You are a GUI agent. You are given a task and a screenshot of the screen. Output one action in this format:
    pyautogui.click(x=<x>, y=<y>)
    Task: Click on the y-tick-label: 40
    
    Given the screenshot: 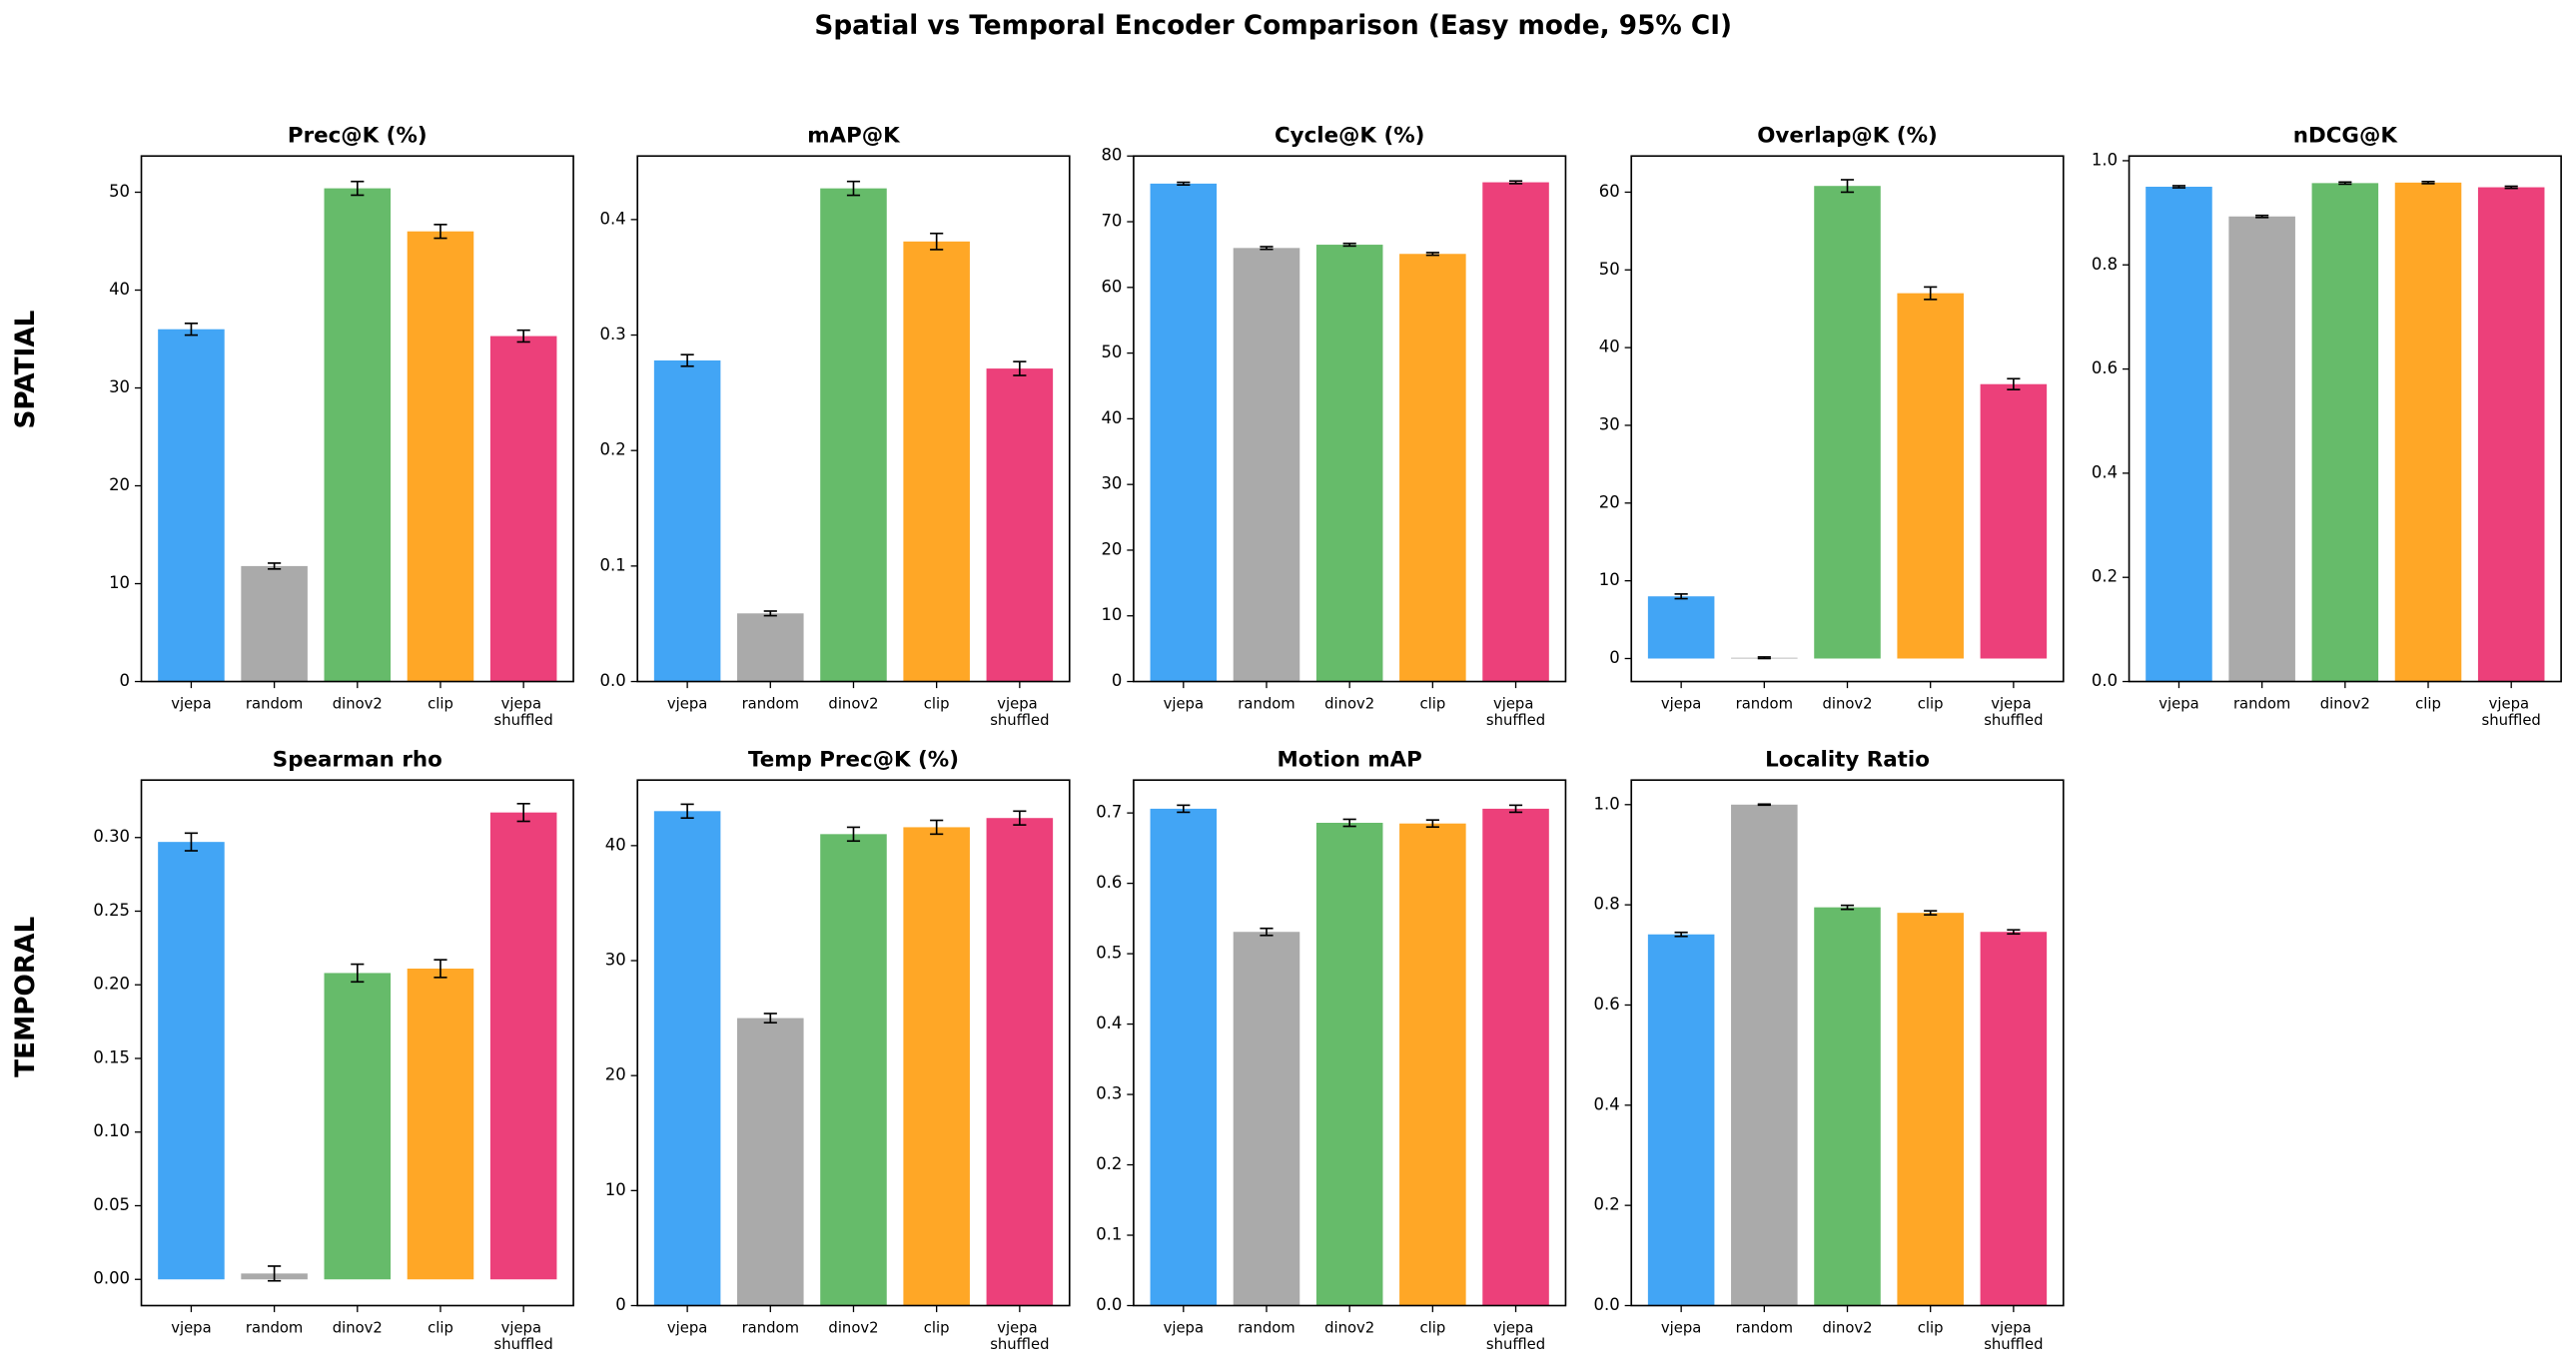 What is the action you would take?
    pyautogui.click(x=120, y=289)
    